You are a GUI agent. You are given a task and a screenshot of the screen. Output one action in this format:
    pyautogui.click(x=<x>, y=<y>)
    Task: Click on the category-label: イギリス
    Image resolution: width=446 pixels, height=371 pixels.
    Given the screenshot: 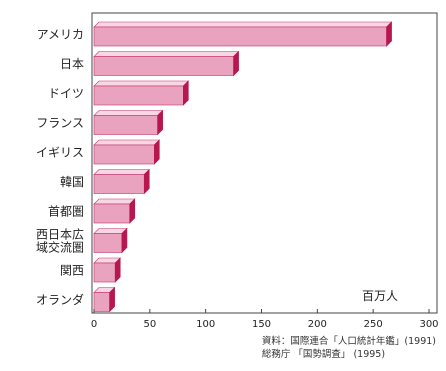 What is the action you would take?
    pyautogui.click(x=60, y=153)
    